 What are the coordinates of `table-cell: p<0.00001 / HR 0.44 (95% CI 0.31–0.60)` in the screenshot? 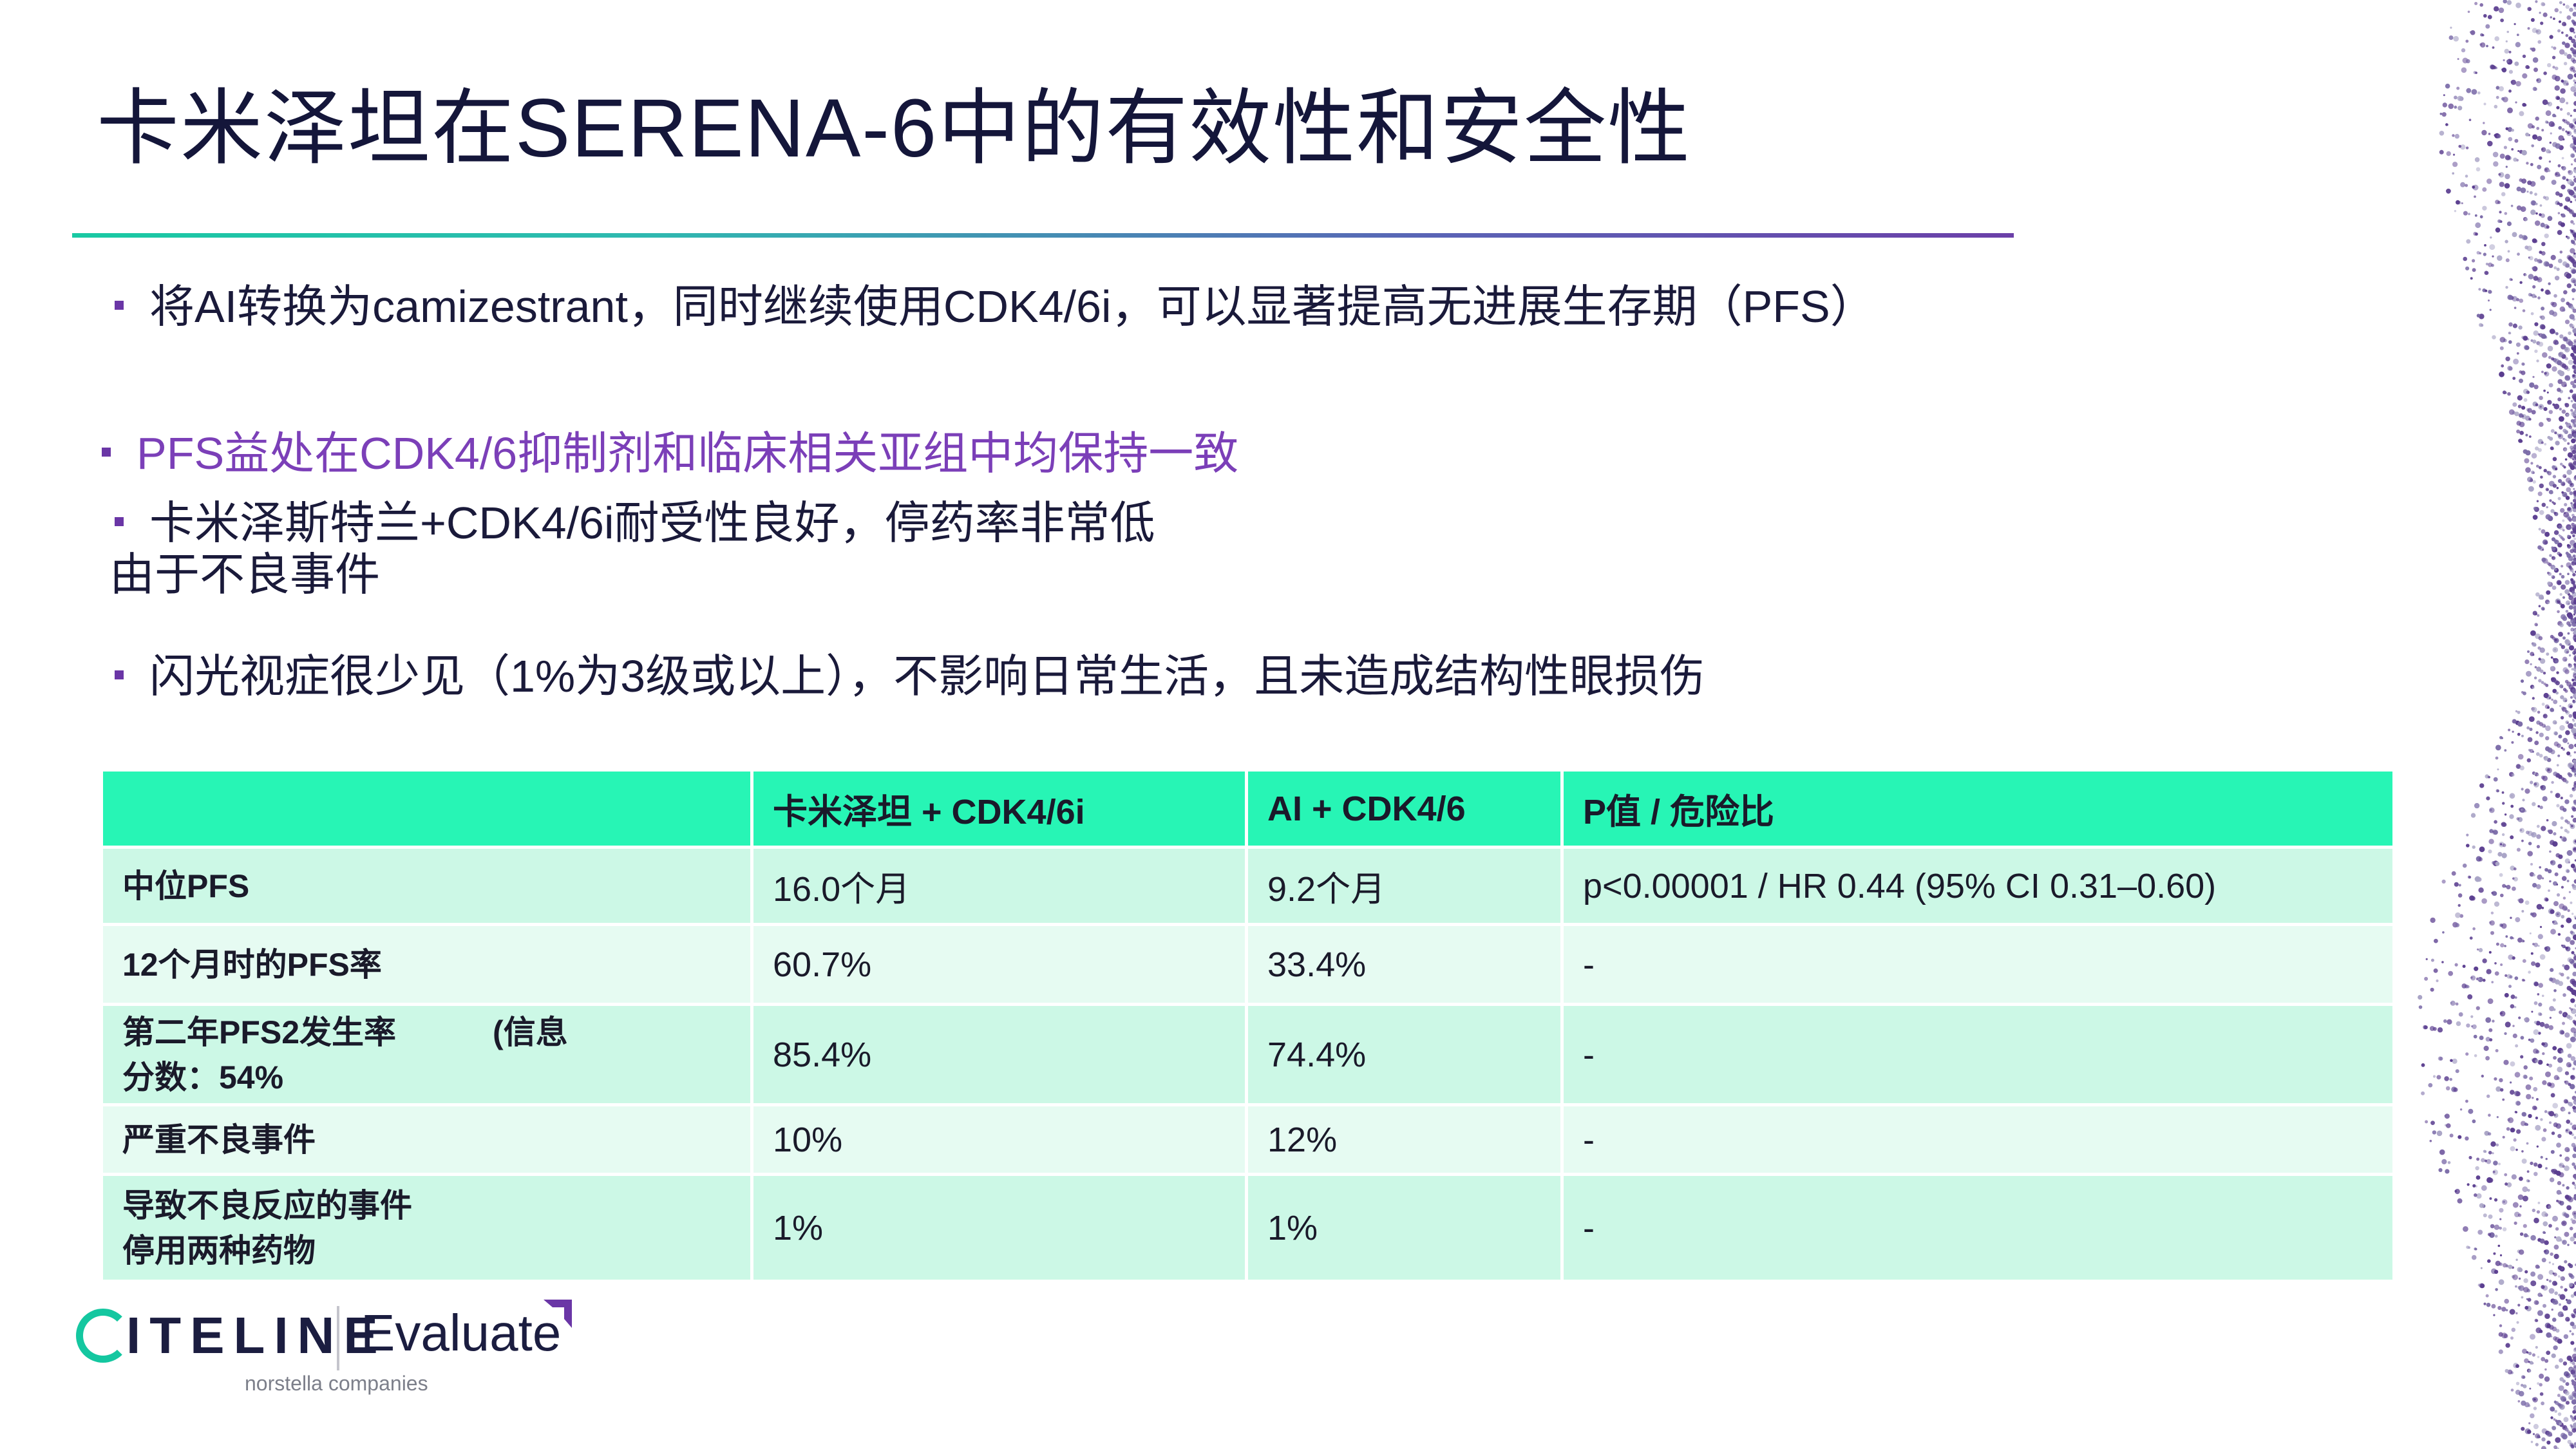 It's located at (1978, 886).